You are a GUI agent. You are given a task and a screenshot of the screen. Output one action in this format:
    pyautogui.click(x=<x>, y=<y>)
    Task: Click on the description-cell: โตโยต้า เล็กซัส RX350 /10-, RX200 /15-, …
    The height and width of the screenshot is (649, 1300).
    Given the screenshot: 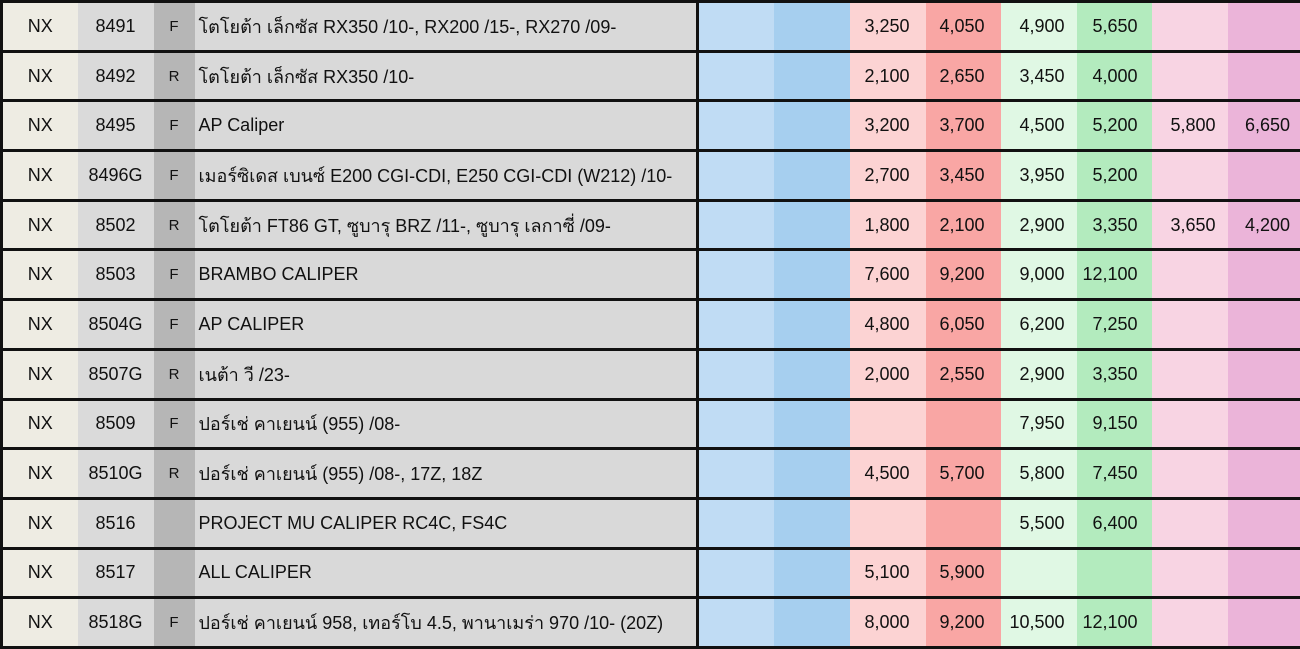 What is the action you would take?
    pyautogui.click(x=446, y=27)
    